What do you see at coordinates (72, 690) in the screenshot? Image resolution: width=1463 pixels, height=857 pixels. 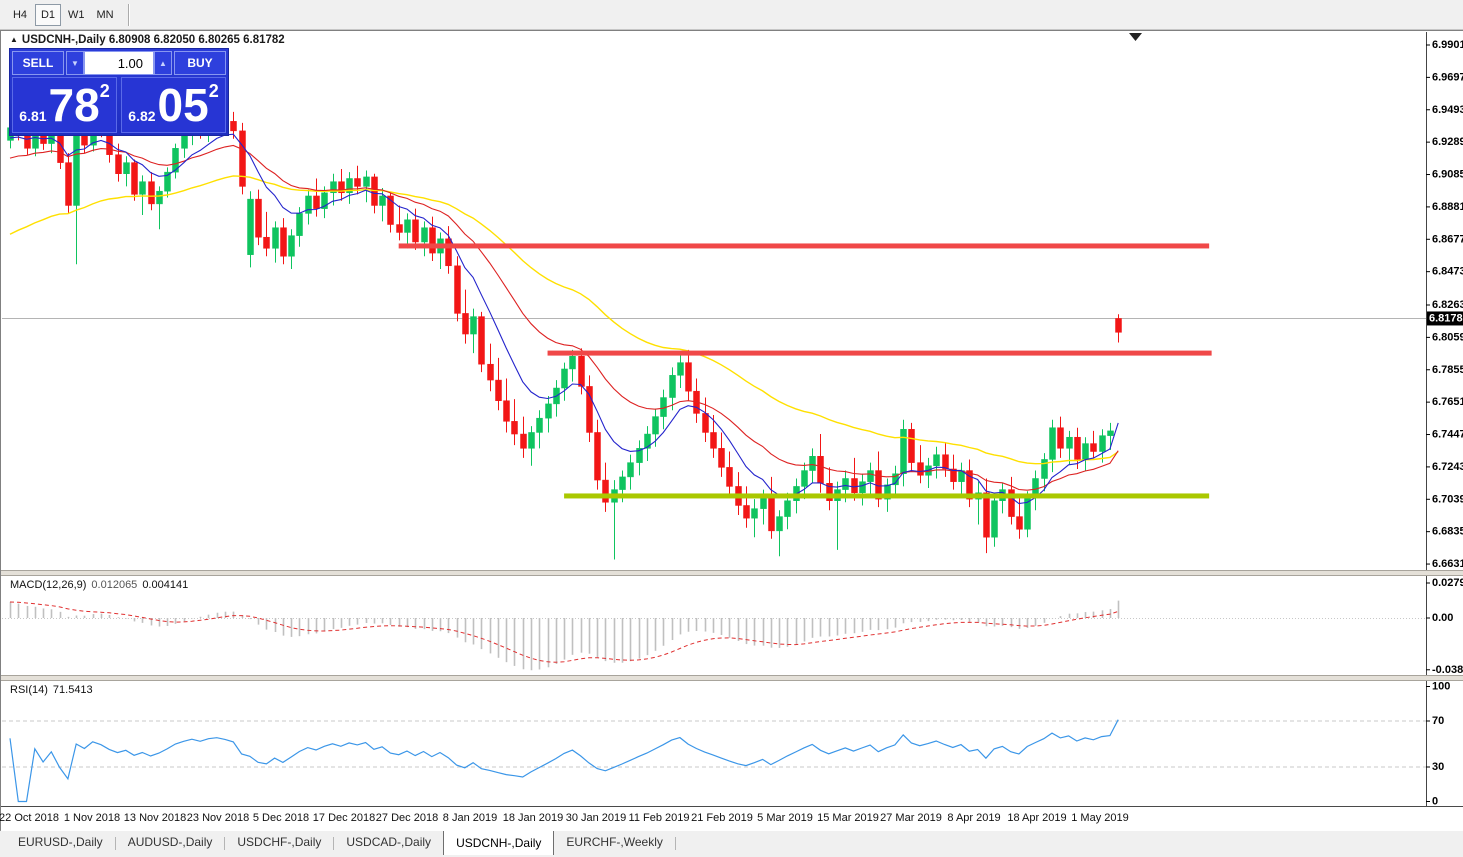 I see `rsi-value: 71.5413` at bounding box center [72, 690].